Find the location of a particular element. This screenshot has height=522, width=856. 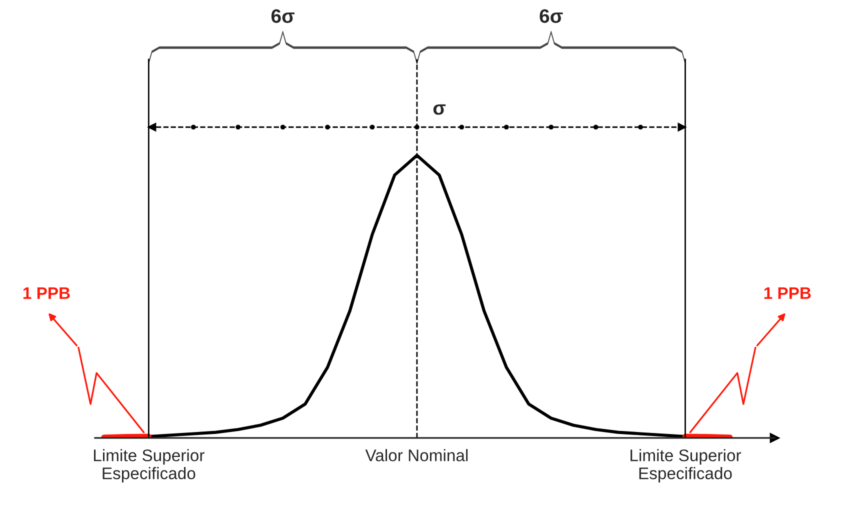

text: σ is located at coordinates (439, 109).